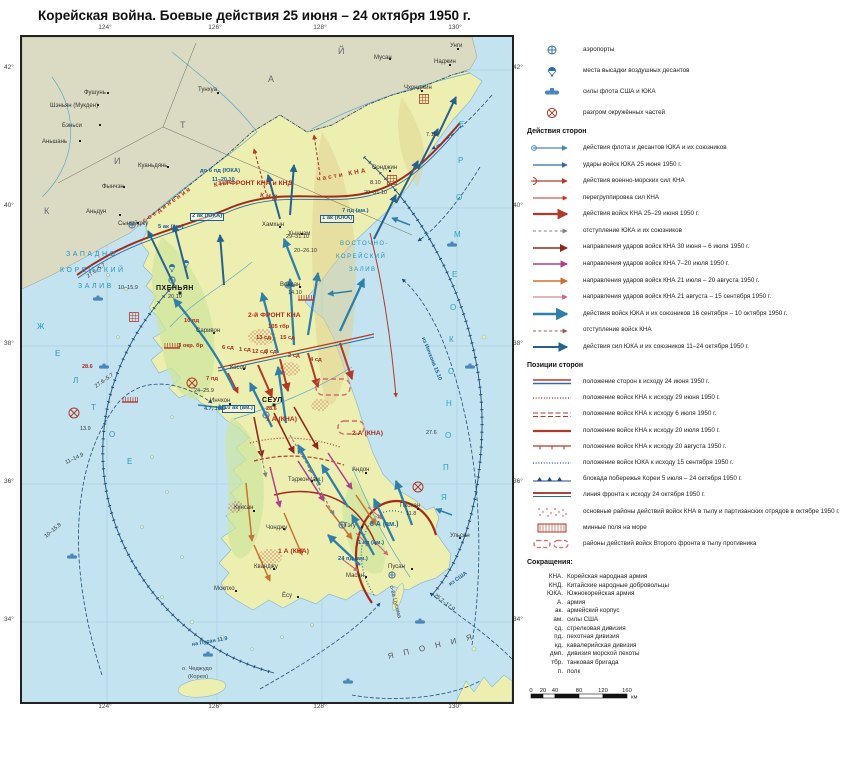 The height and width of the screenshot is (765, 850). What do you see at coordinates (93, 407) in the screenshot?
I see `map-label: Т` at bounding box center [93, 407].